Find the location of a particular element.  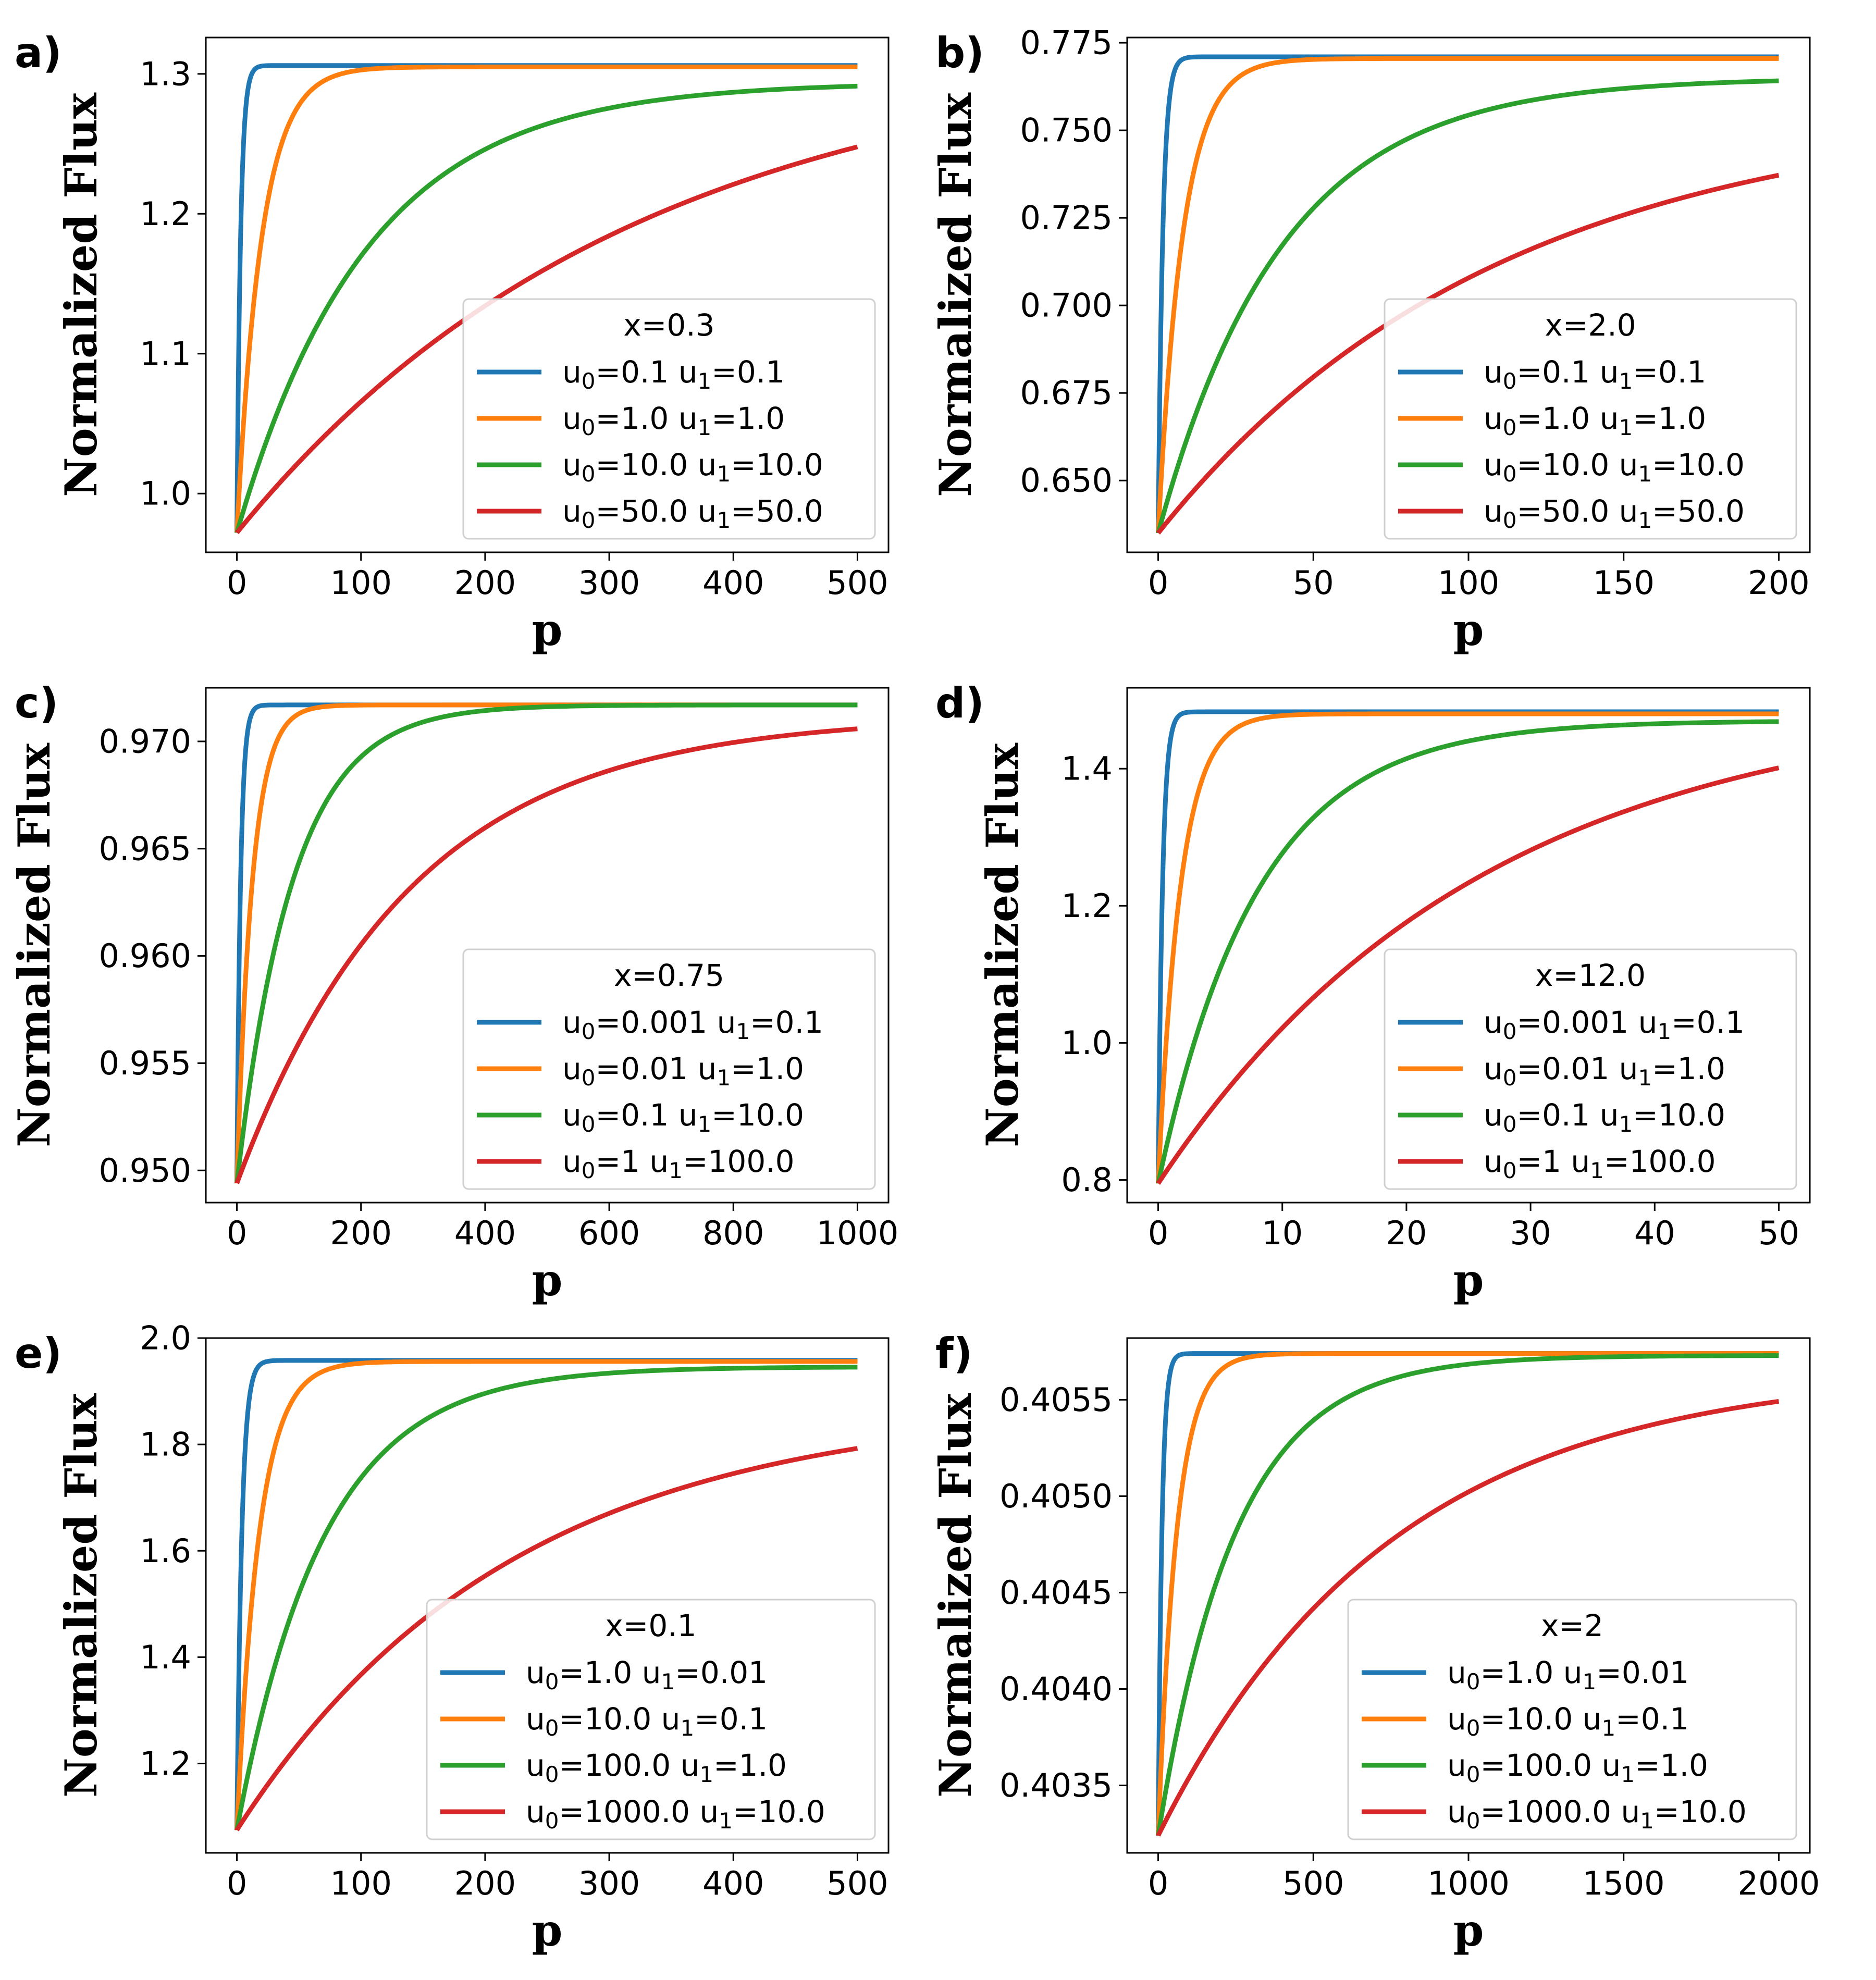

y-tick-label: 0.950 is located at coordinates (145, 1171).